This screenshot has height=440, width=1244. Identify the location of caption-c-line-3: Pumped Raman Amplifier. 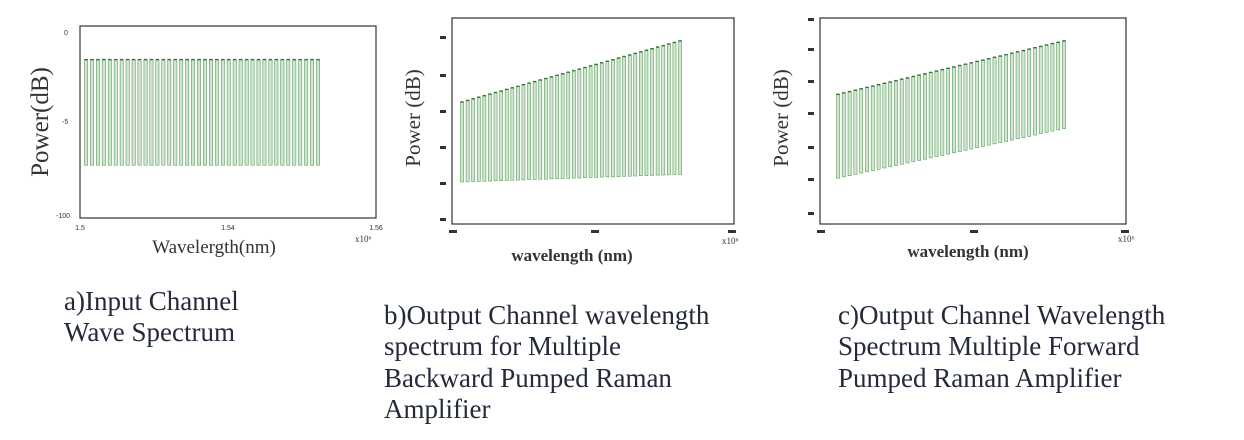
(980, 377).